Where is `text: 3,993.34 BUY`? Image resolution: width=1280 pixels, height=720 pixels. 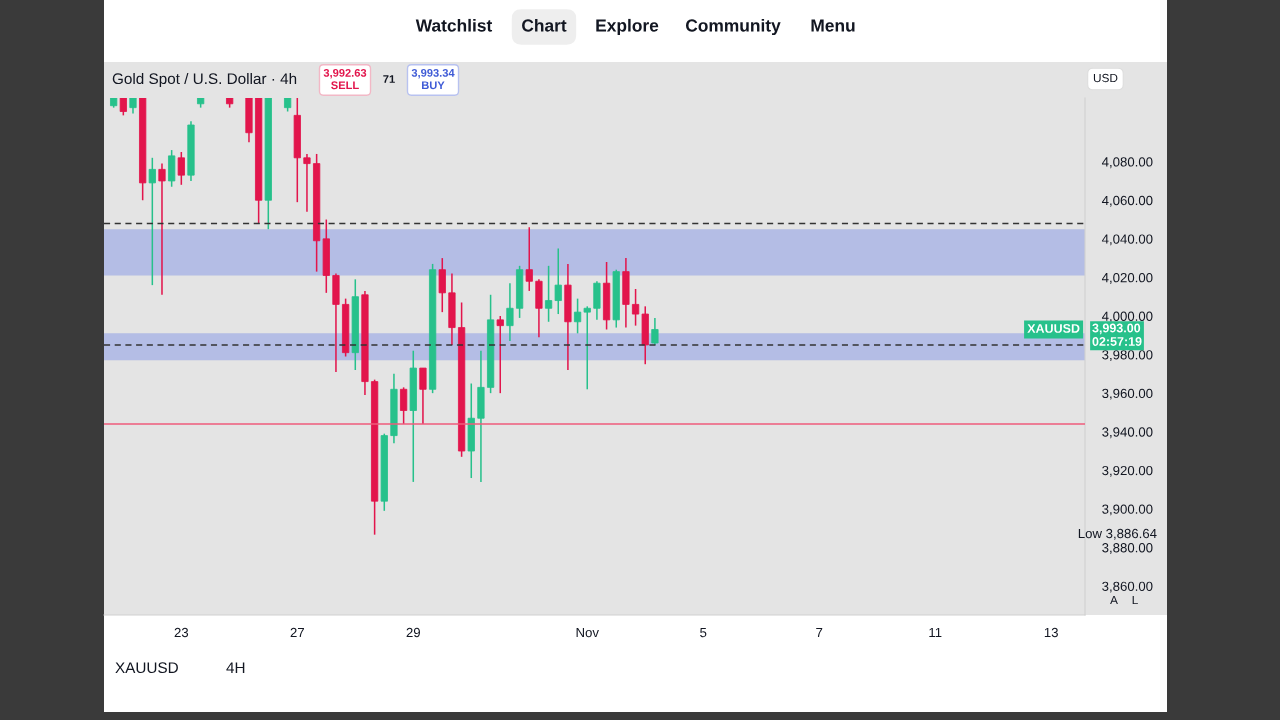
text: 3,993.34 BUY is located at coordinates (433, 79).